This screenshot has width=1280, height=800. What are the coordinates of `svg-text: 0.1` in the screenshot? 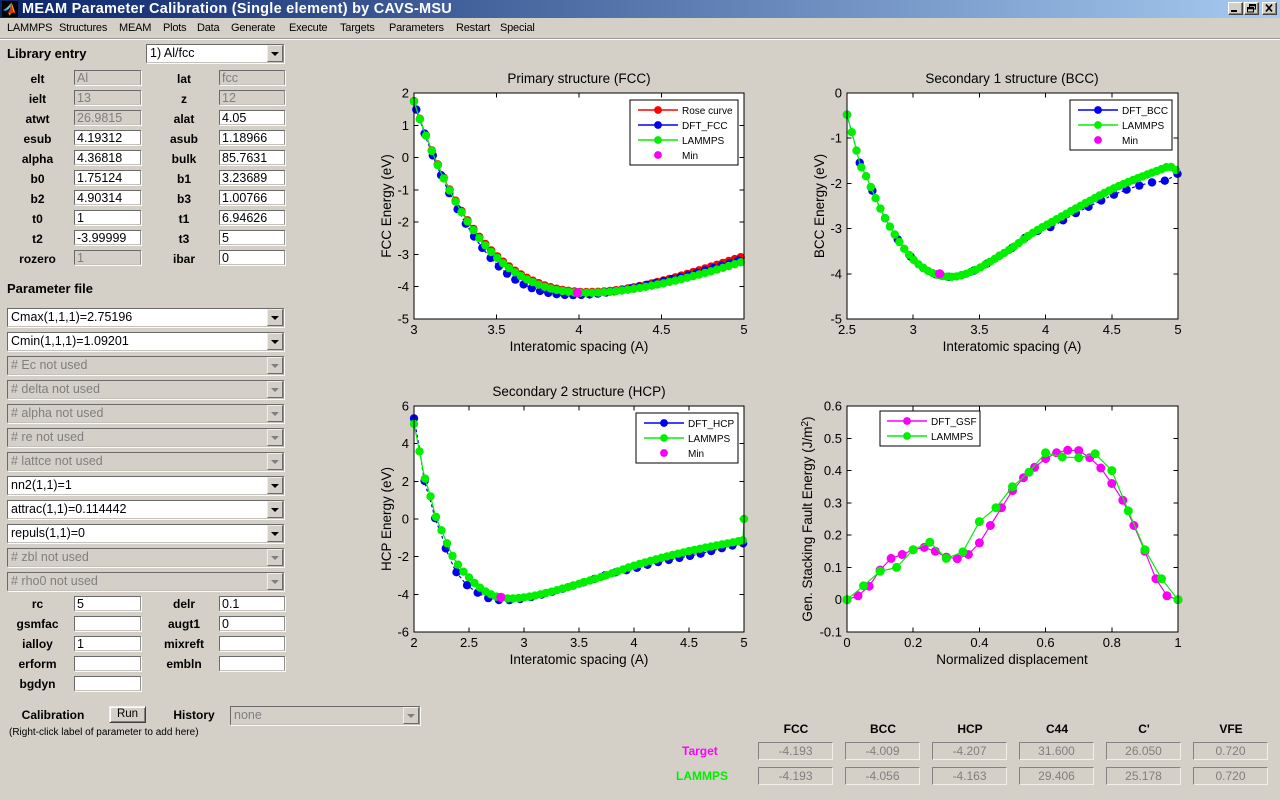 It's located at (833, 567).